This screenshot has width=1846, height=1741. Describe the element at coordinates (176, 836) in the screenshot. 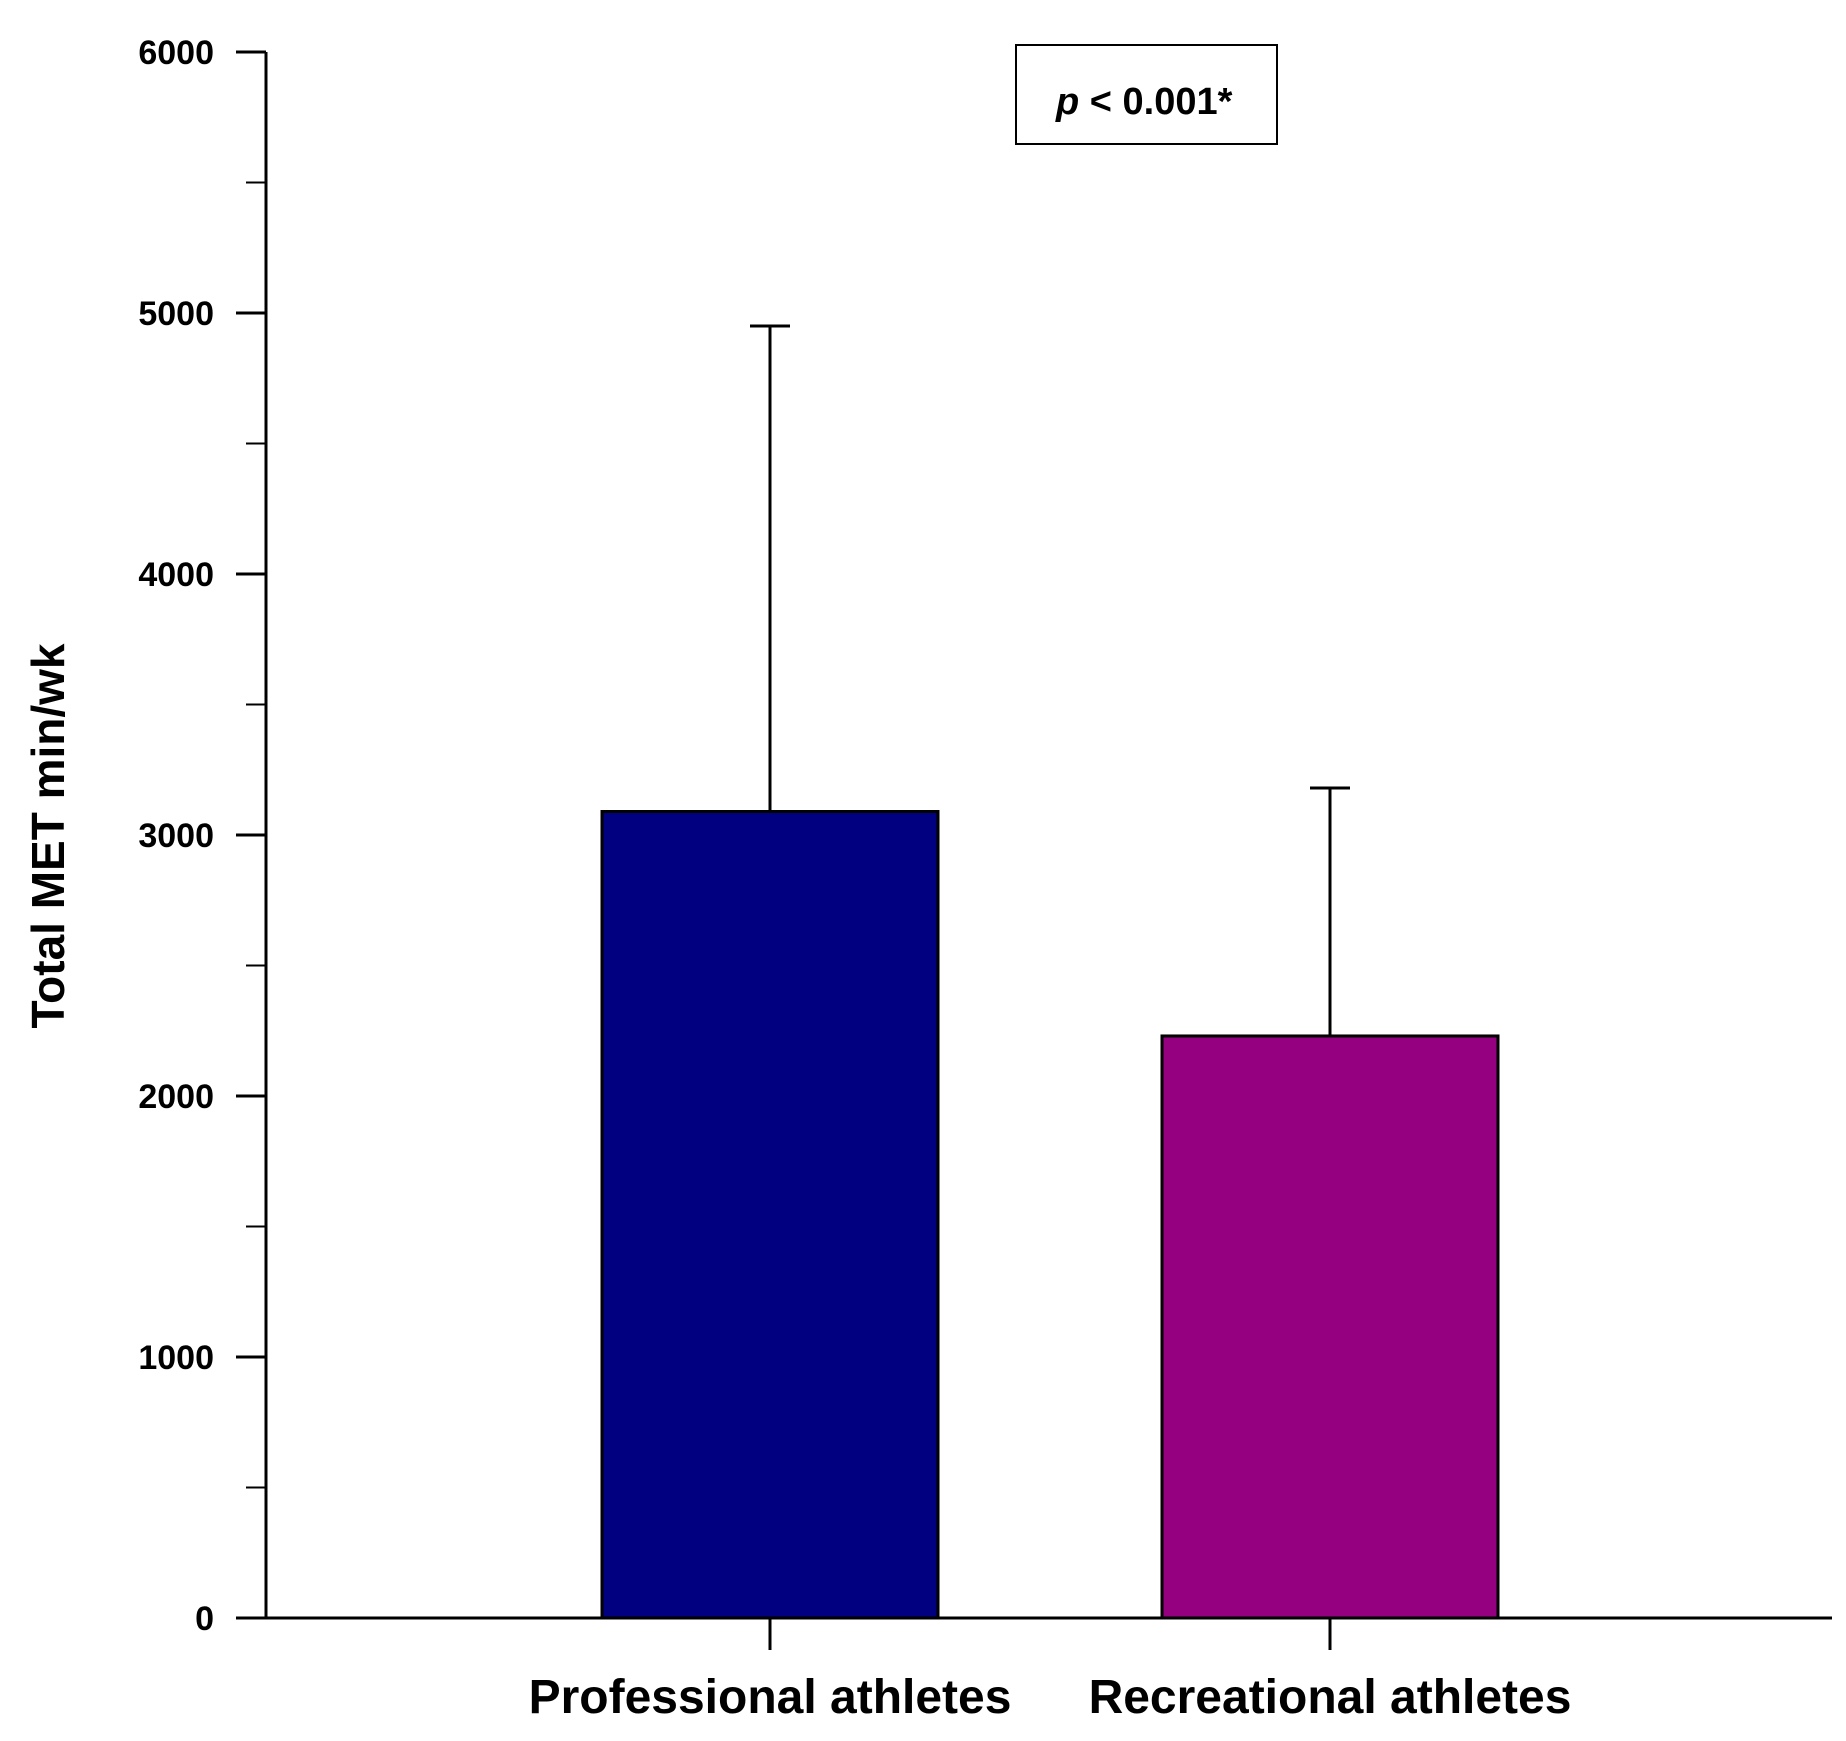

I see `y-tick-label: 3000` at that location.